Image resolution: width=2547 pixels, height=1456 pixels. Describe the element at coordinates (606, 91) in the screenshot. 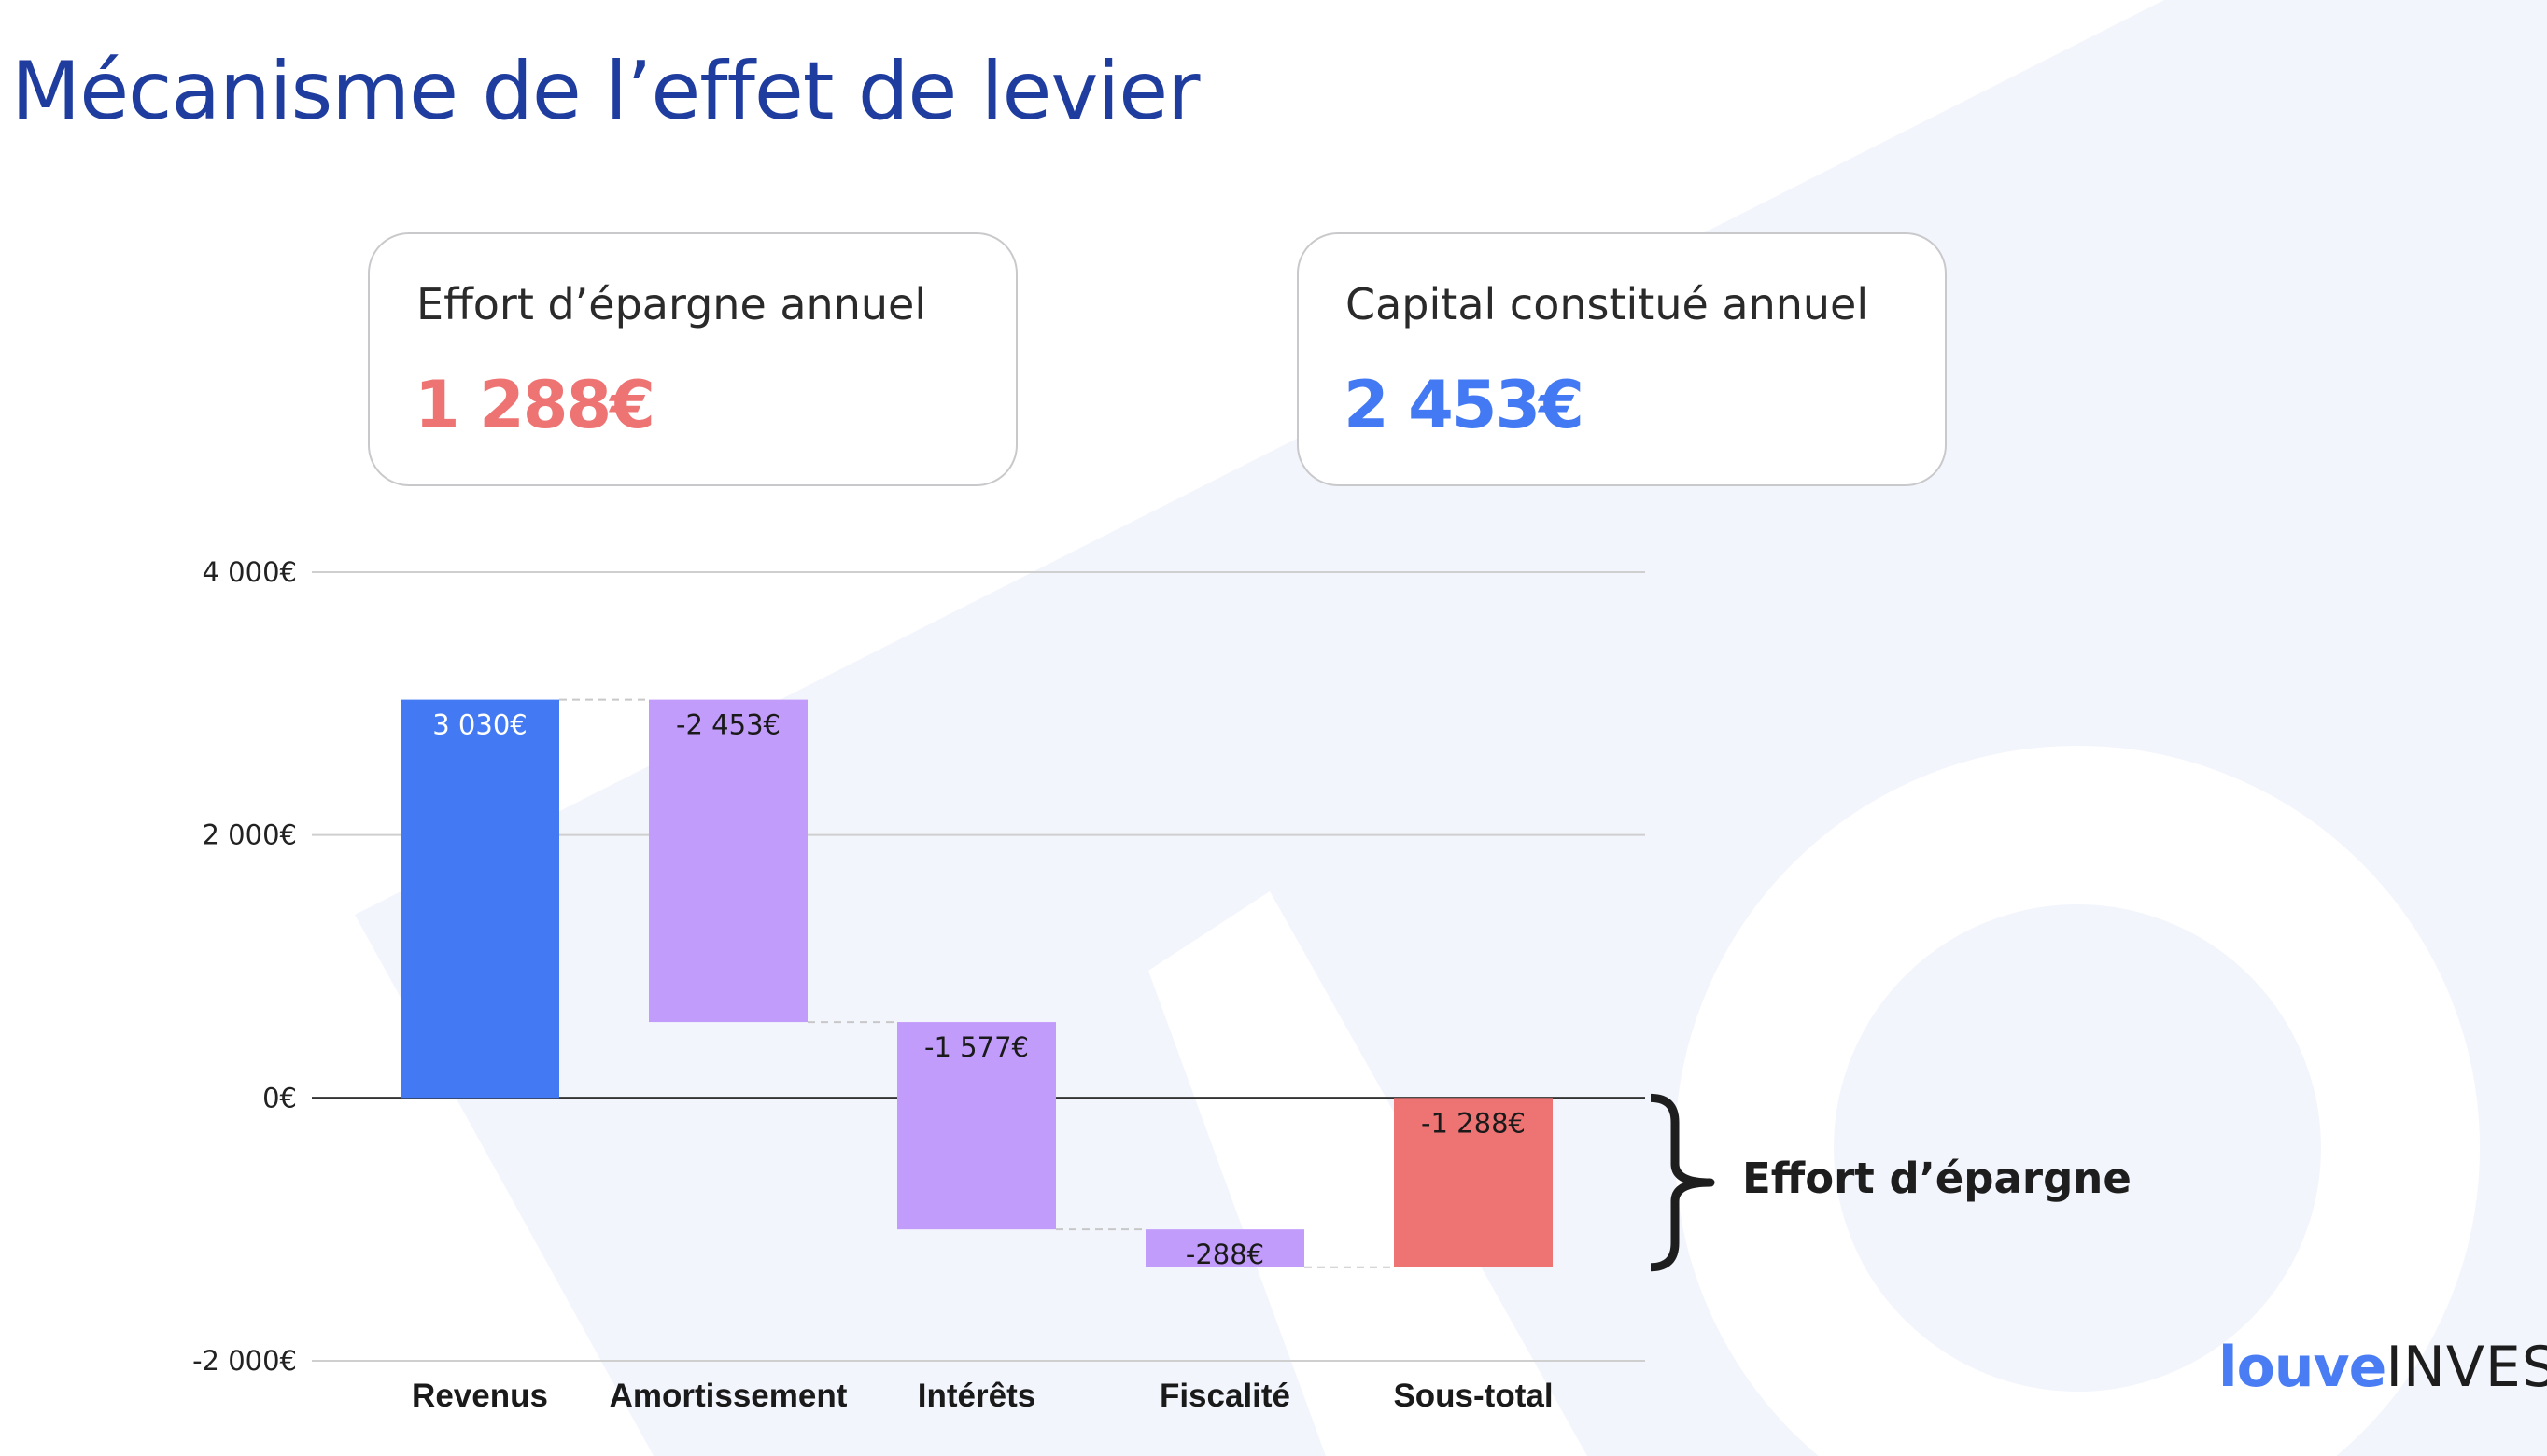

I see `page-title: Mécanisme de l’effet de levier` at that location.